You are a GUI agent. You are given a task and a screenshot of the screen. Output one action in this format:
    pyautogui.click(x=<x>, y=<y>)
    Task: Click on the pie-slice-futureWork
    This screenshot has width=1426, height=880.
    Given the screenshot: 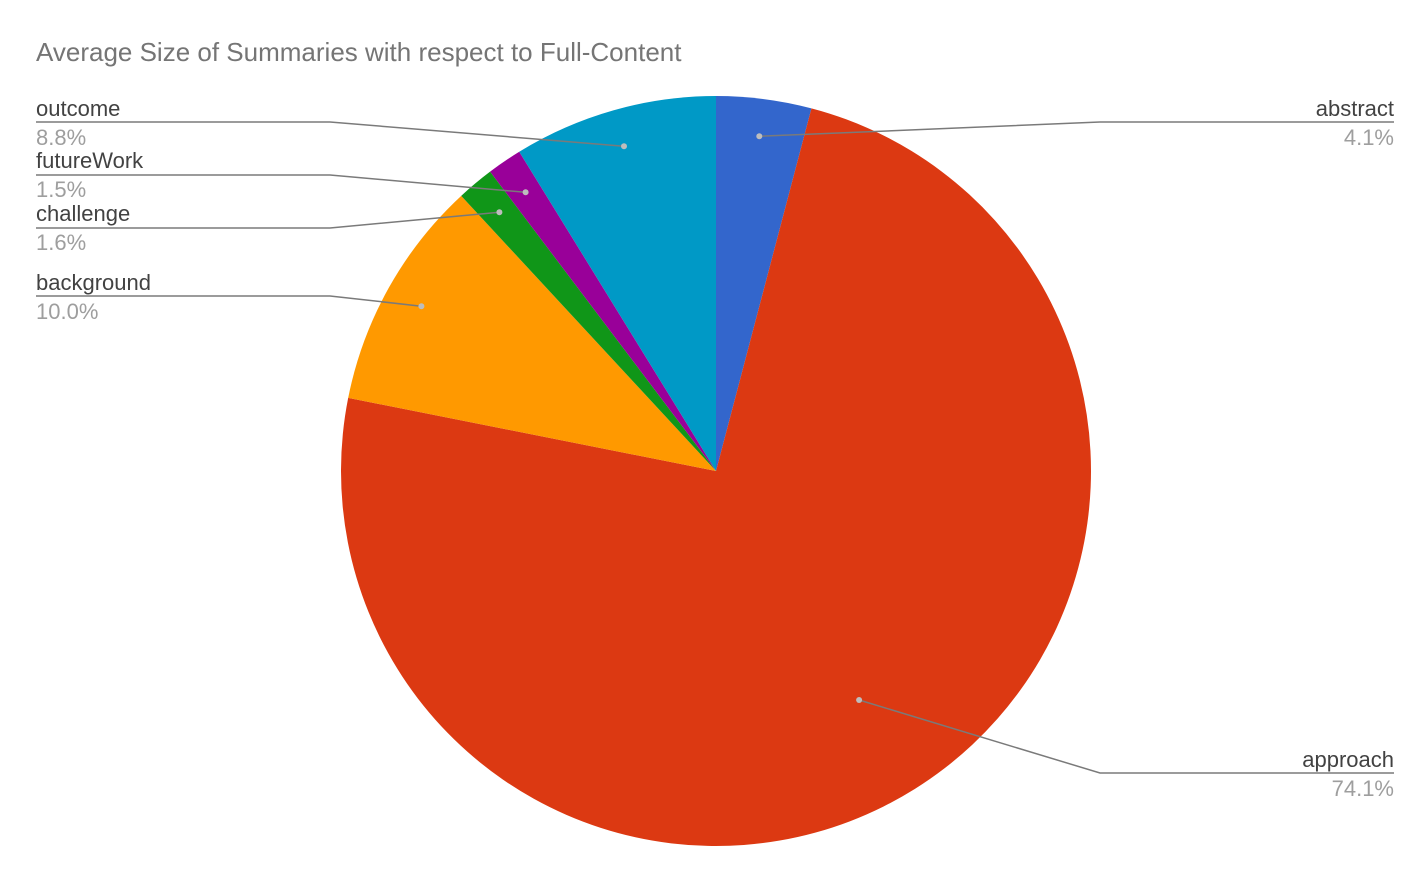 What is the action you would take?
    pyautogui.click(x=603, y=311)
    